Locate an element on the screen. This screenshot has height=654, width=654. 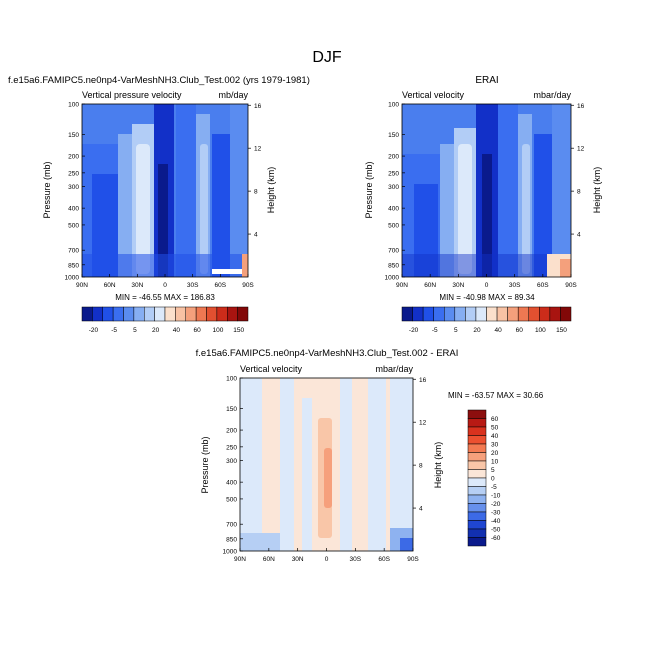
panel-model-y2label: Height (km) is located at coordinates (271, 190).